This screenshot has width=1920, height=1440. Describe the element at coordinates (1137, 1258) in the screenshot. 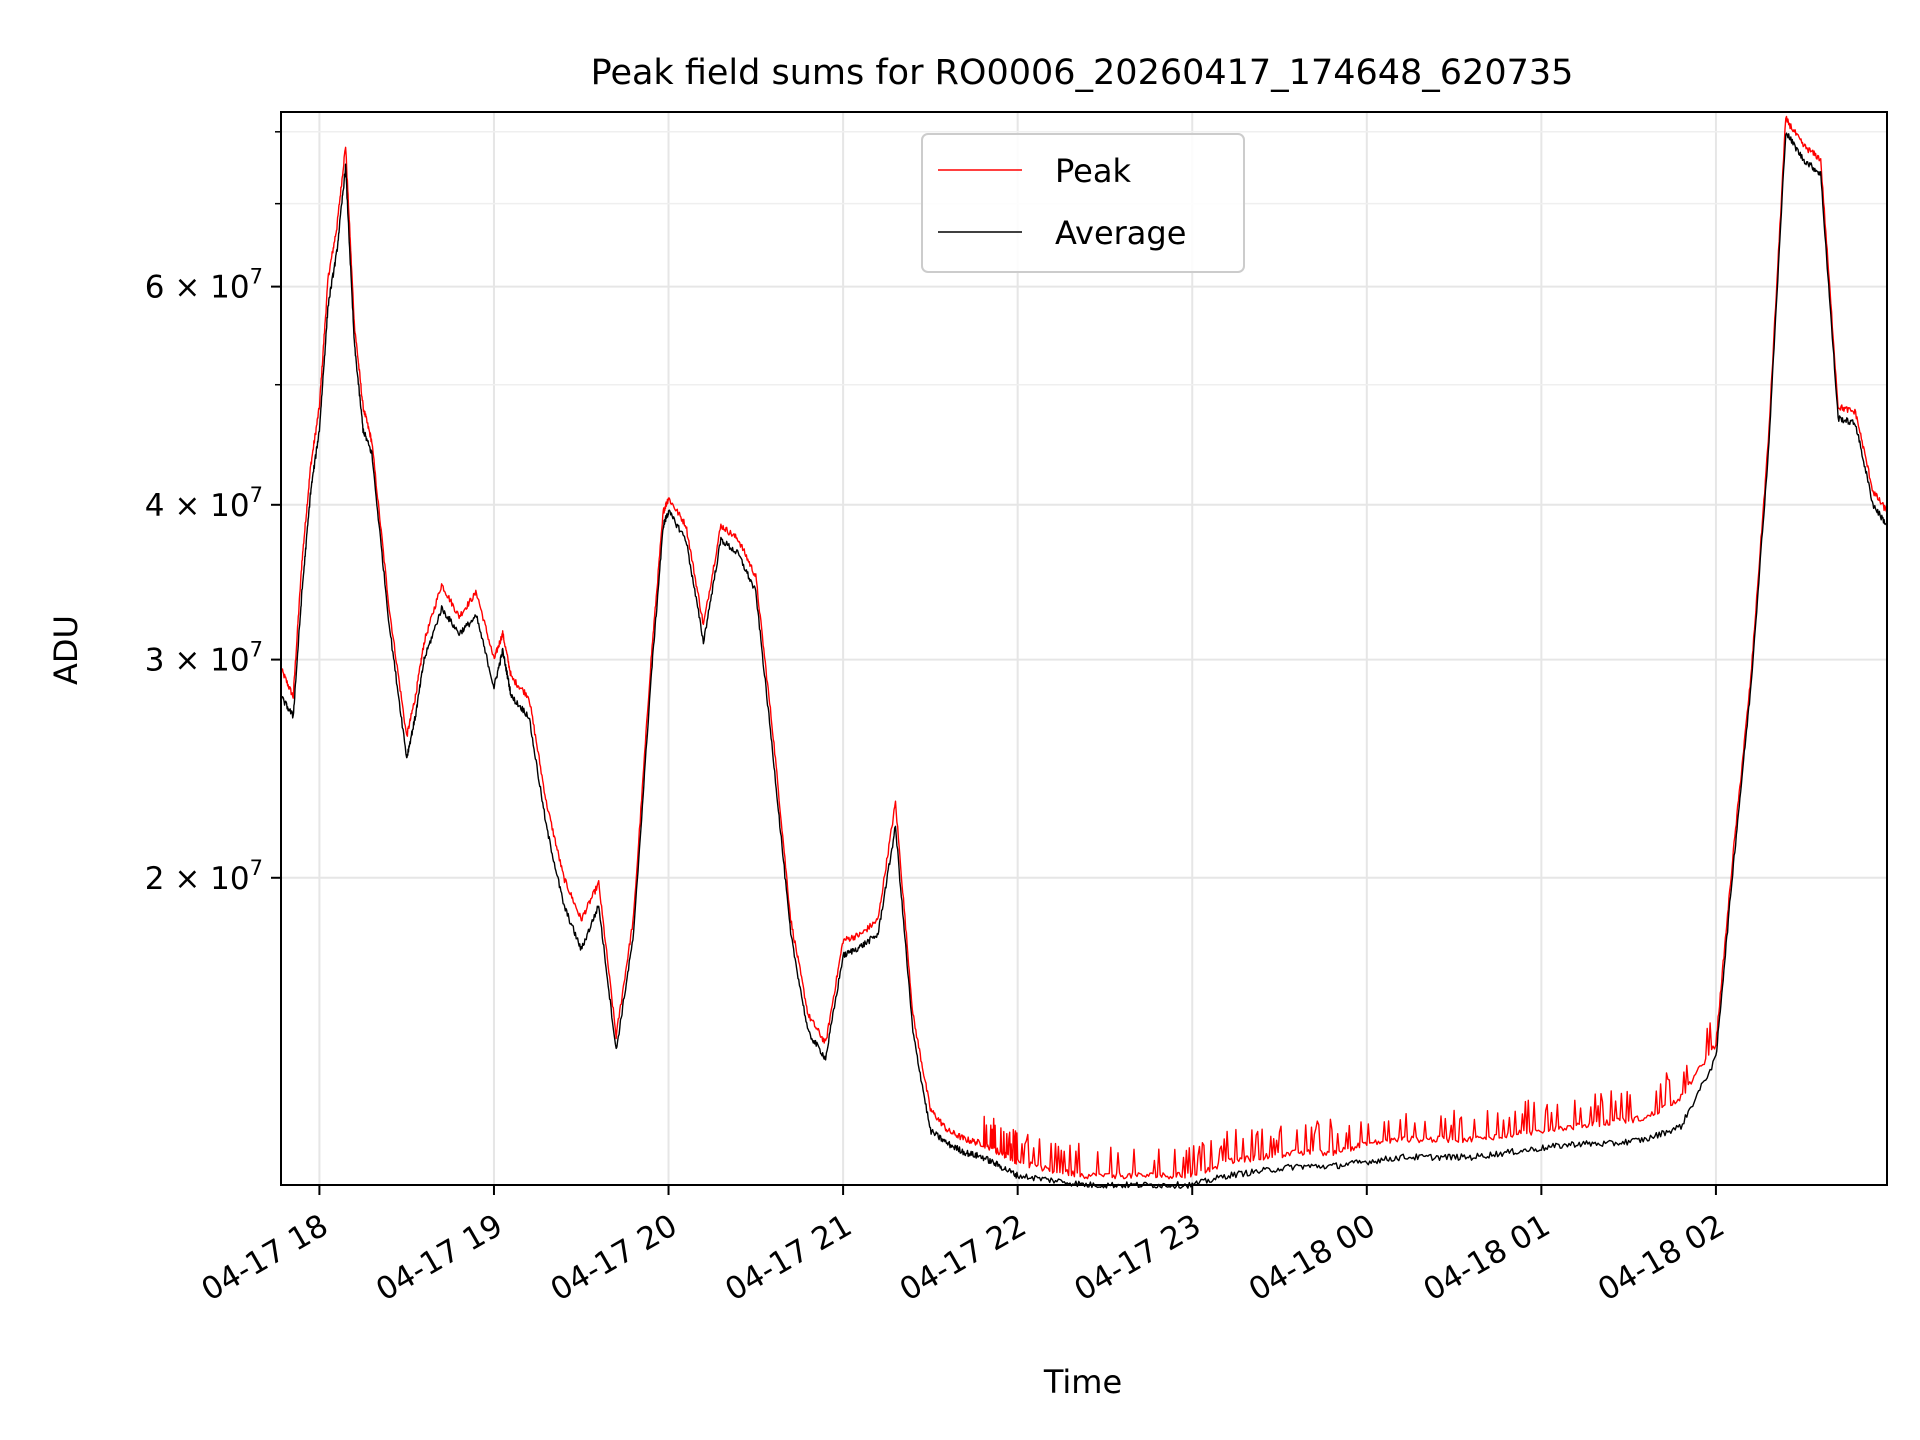

I see `x-tick-label: 04-17 23` at that location.